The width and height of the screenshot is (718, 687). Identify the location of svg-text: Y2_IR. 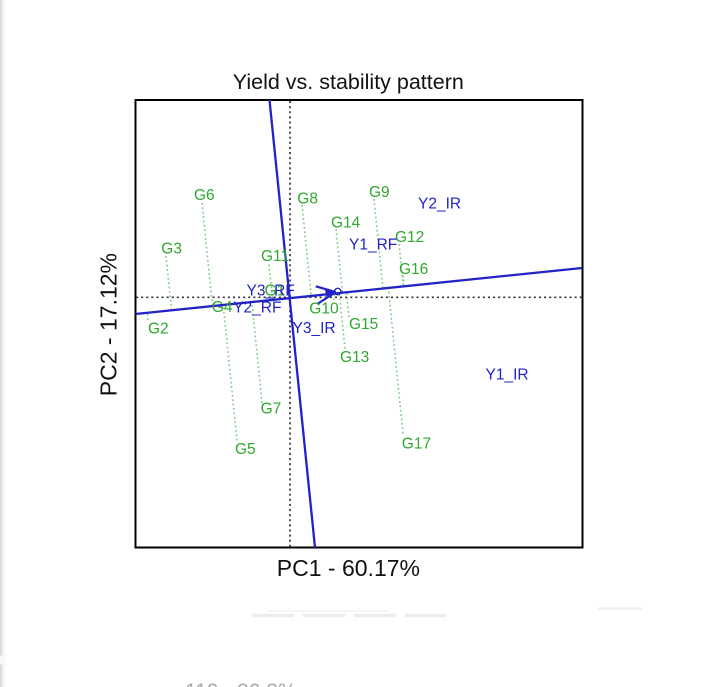
(439, 203).